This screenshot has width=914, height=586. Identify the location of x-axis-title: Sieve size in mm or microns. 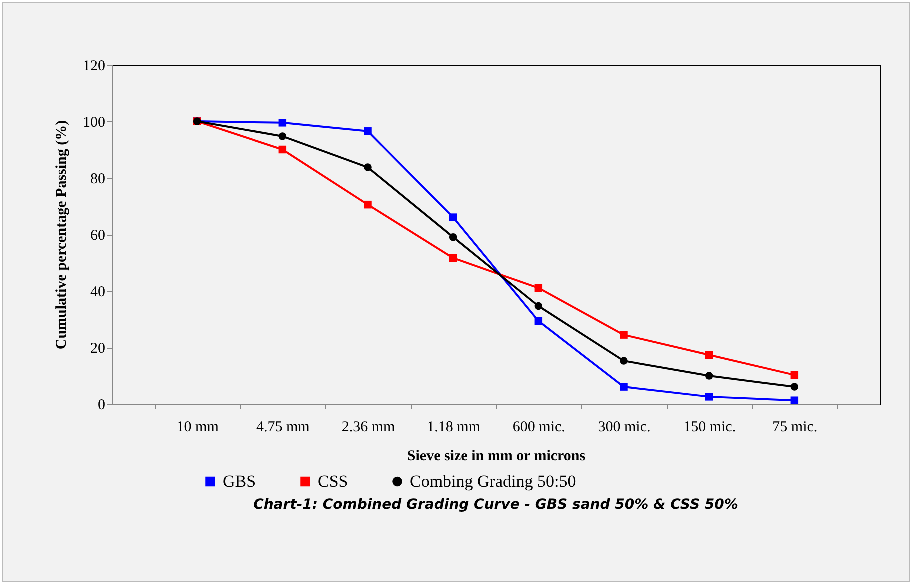
(496, 456).